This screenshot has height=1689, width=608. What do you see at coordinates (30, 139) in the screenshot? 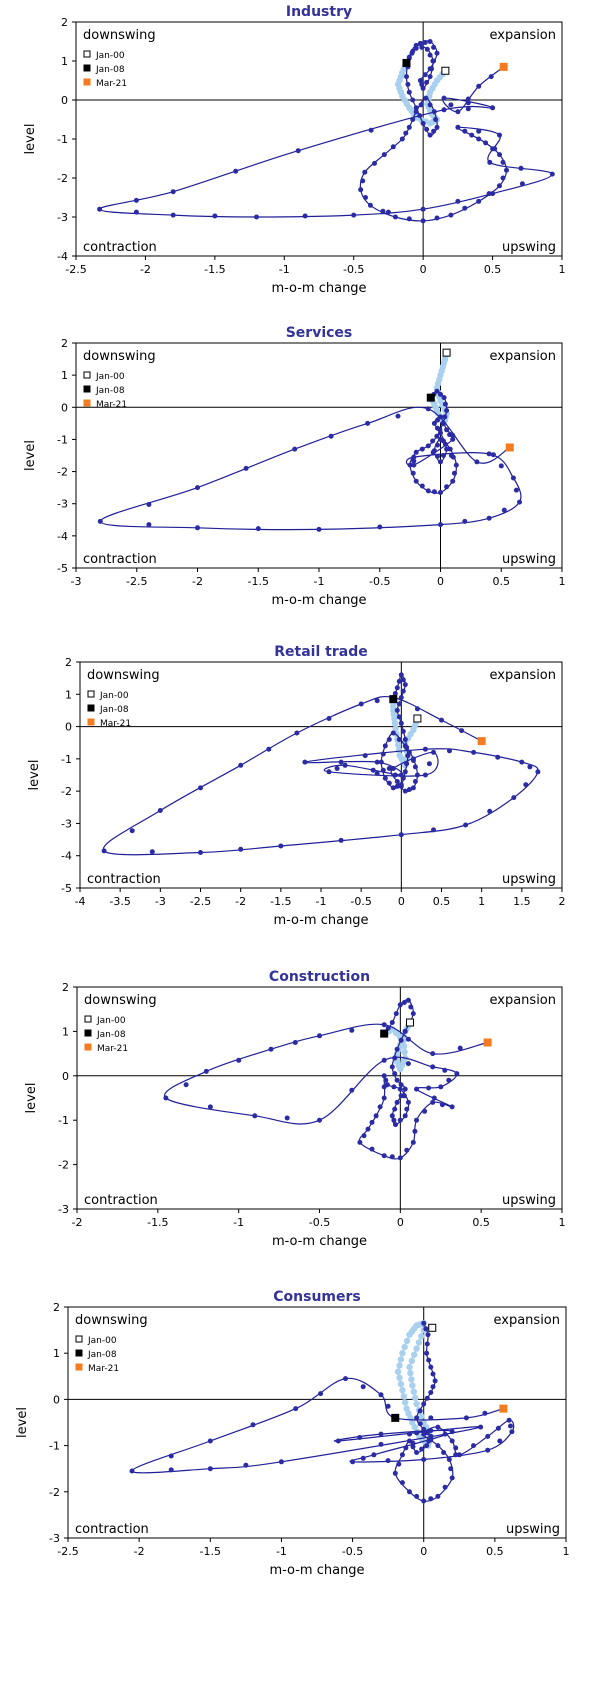
I see `y-axis-label: level` at bounding box center [30, 139].